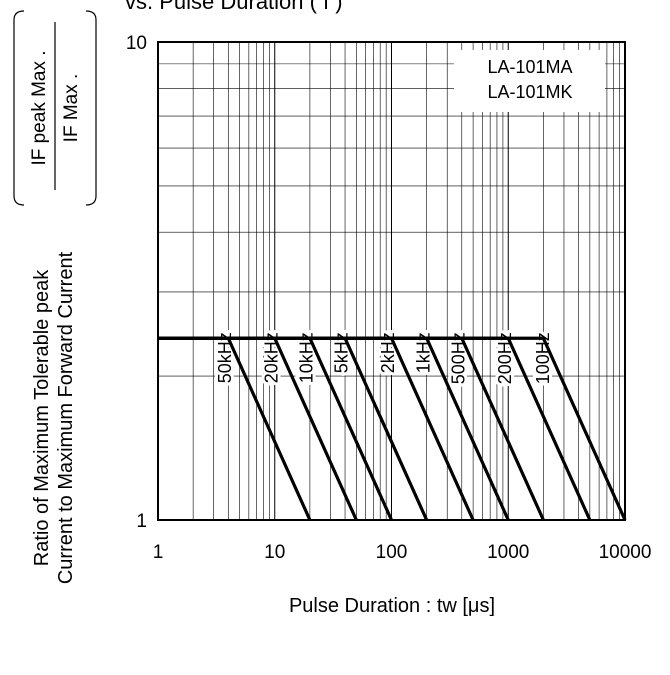 The width and height of the screenshot is (670, 675). Describe the element at coordinates (529, 67) in the screenshot. I see `legend-item-la101ma: LA-101MA` at that location.